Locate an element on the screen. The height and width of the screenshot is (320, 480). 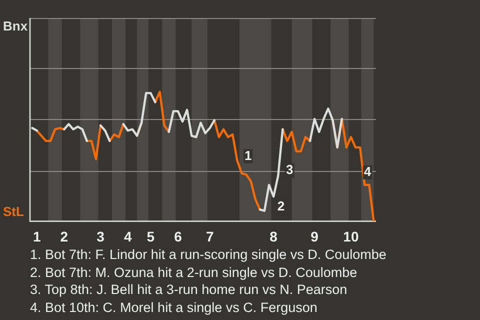
annotation: 1 is located at coordinates (248, 155).